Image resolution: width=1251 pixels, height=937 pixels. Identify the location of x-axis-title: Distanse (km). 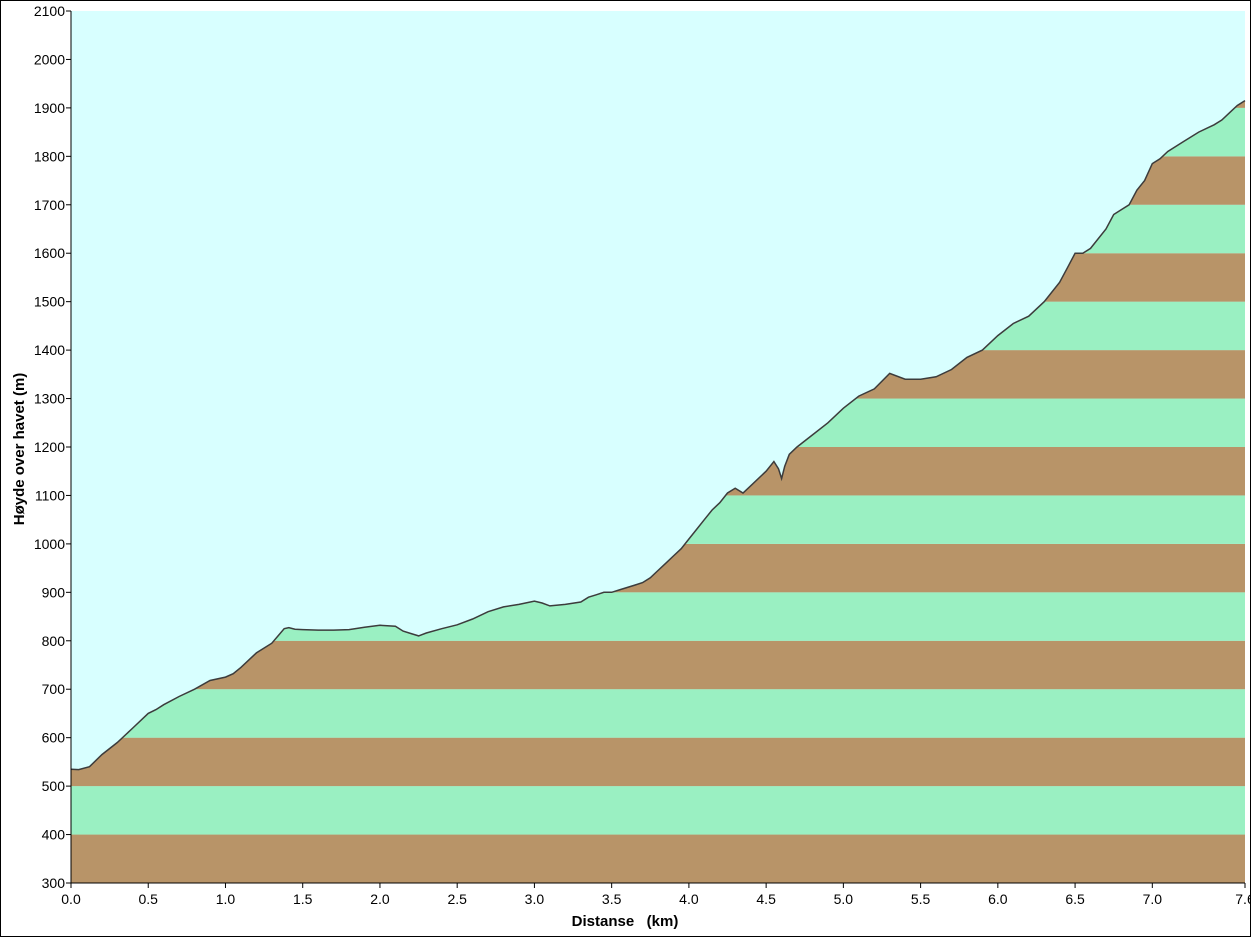
(625, 921).